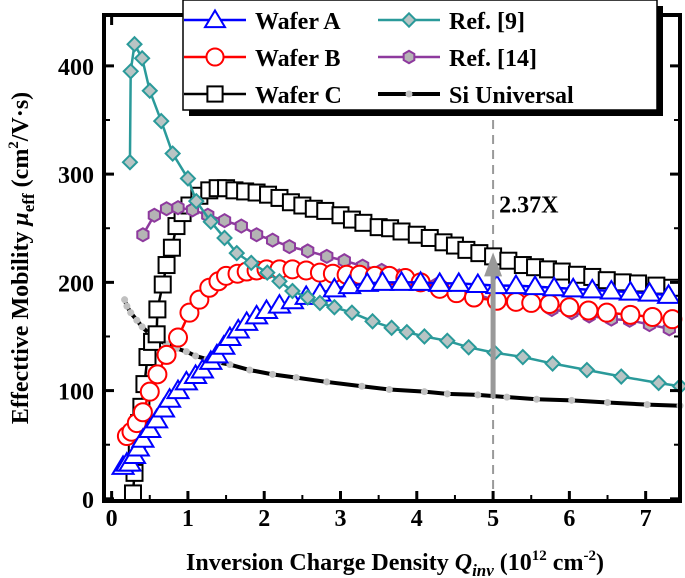  Describe the element at coordinates (188, 519) in the screenshot. I see `x-tick-label: 1` at that location.